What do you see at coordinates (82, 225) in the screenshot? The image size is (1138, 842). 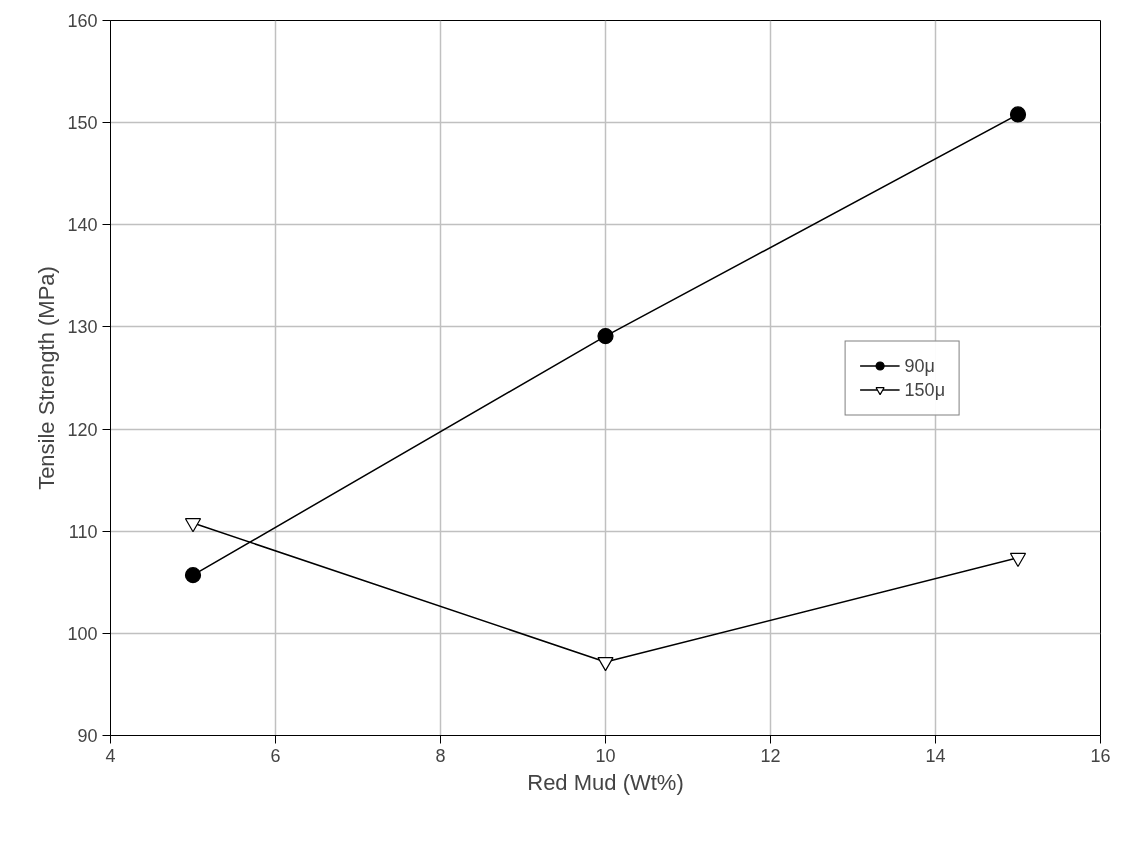 I see `y-tick-label: 140` at bounding box center [82, 225].